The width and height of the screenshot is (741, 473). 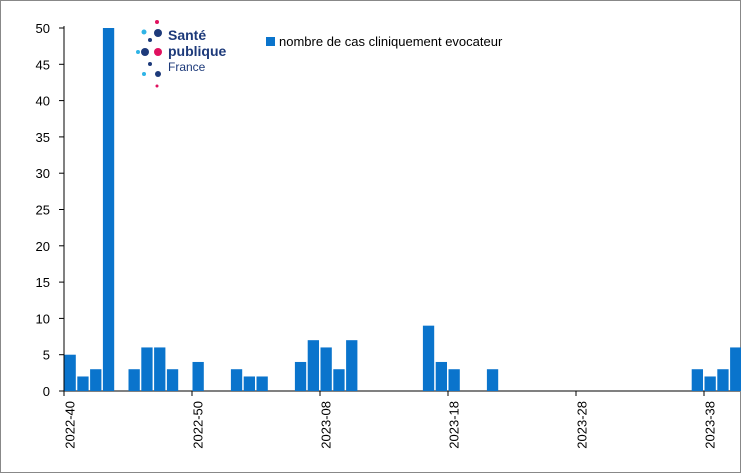 I want to click on logo-text: publique, so click(x=197, y=51).